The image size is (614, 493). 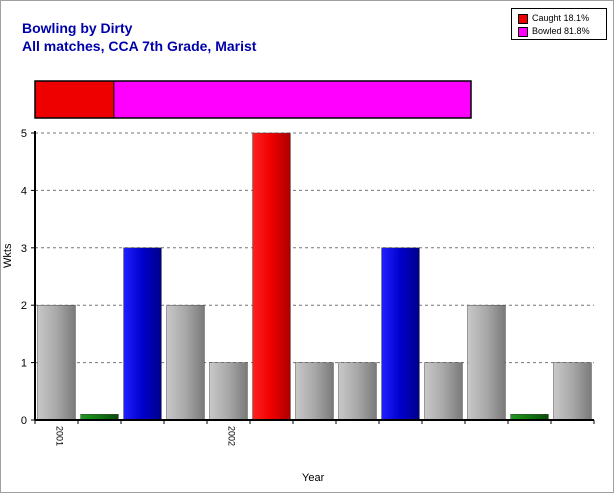 What do you see at coordinates (60, 436) in the screenshot?
I see `x-tick-label: 2001` at bounding box center [60, 436].